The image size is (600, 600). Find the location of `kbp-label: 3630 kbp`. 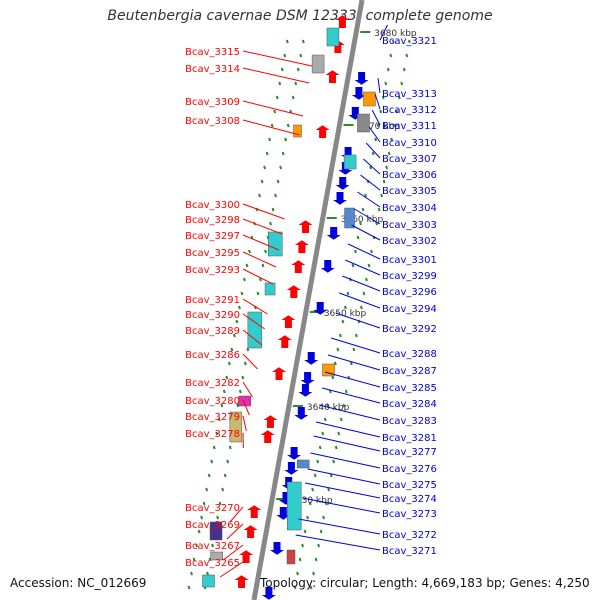

kbp-label: 3630 kbp is located at coordinates (311, 501).